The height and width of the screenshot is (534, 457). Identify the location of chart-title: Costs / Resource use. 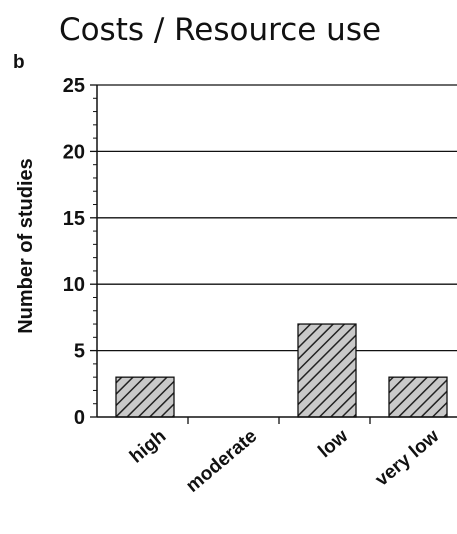
(220, 30).